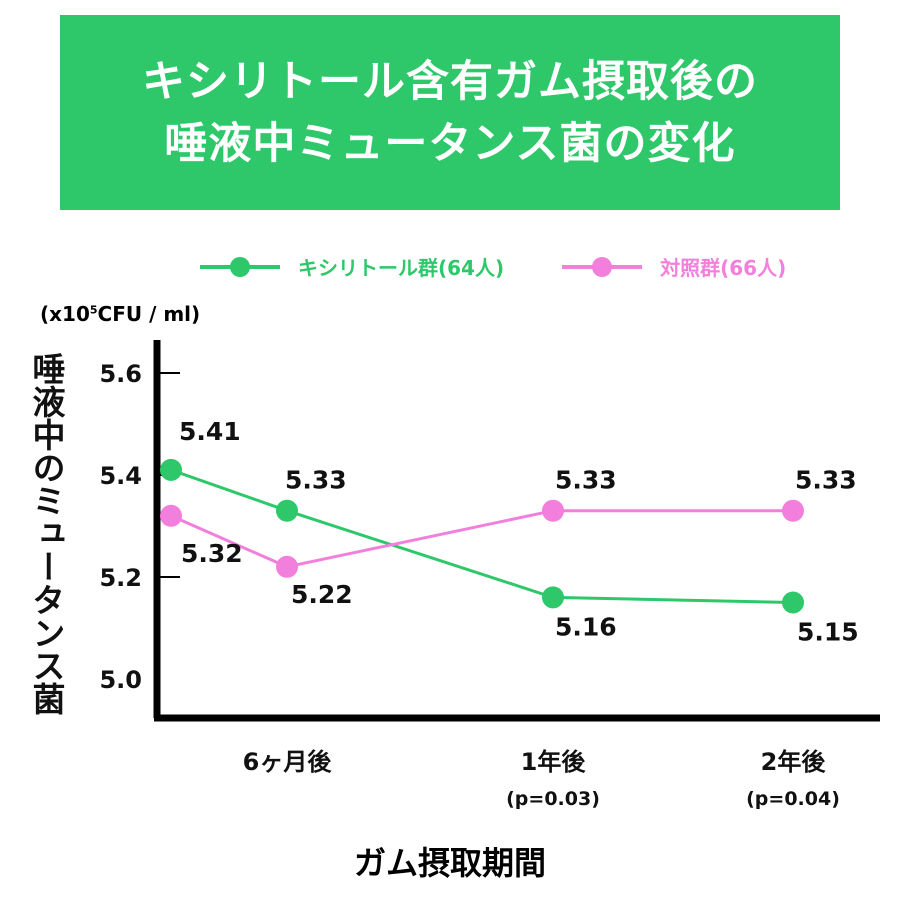 This screenshot has width=900, height=900. I want to click on legend-label-xylitol: キシリトール群(64人), so click(401, 268).